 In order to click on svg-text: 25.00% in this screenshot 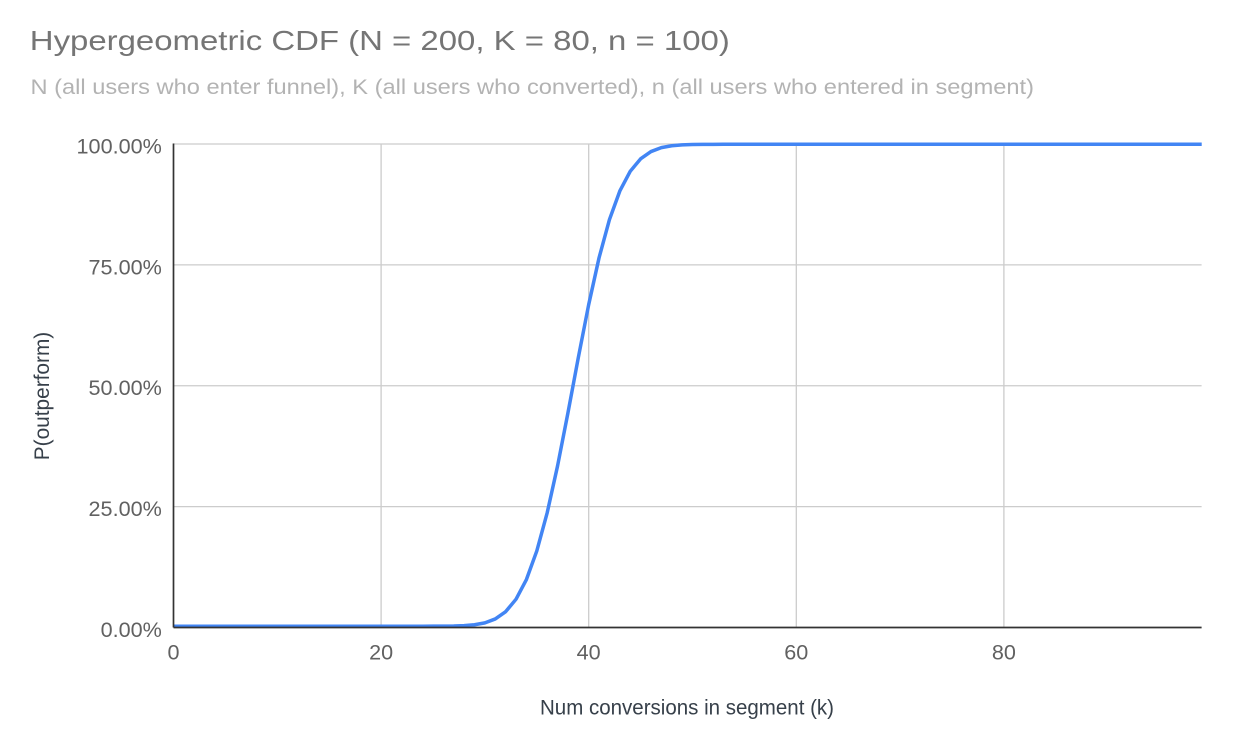, I will do `click(125, 508)`.